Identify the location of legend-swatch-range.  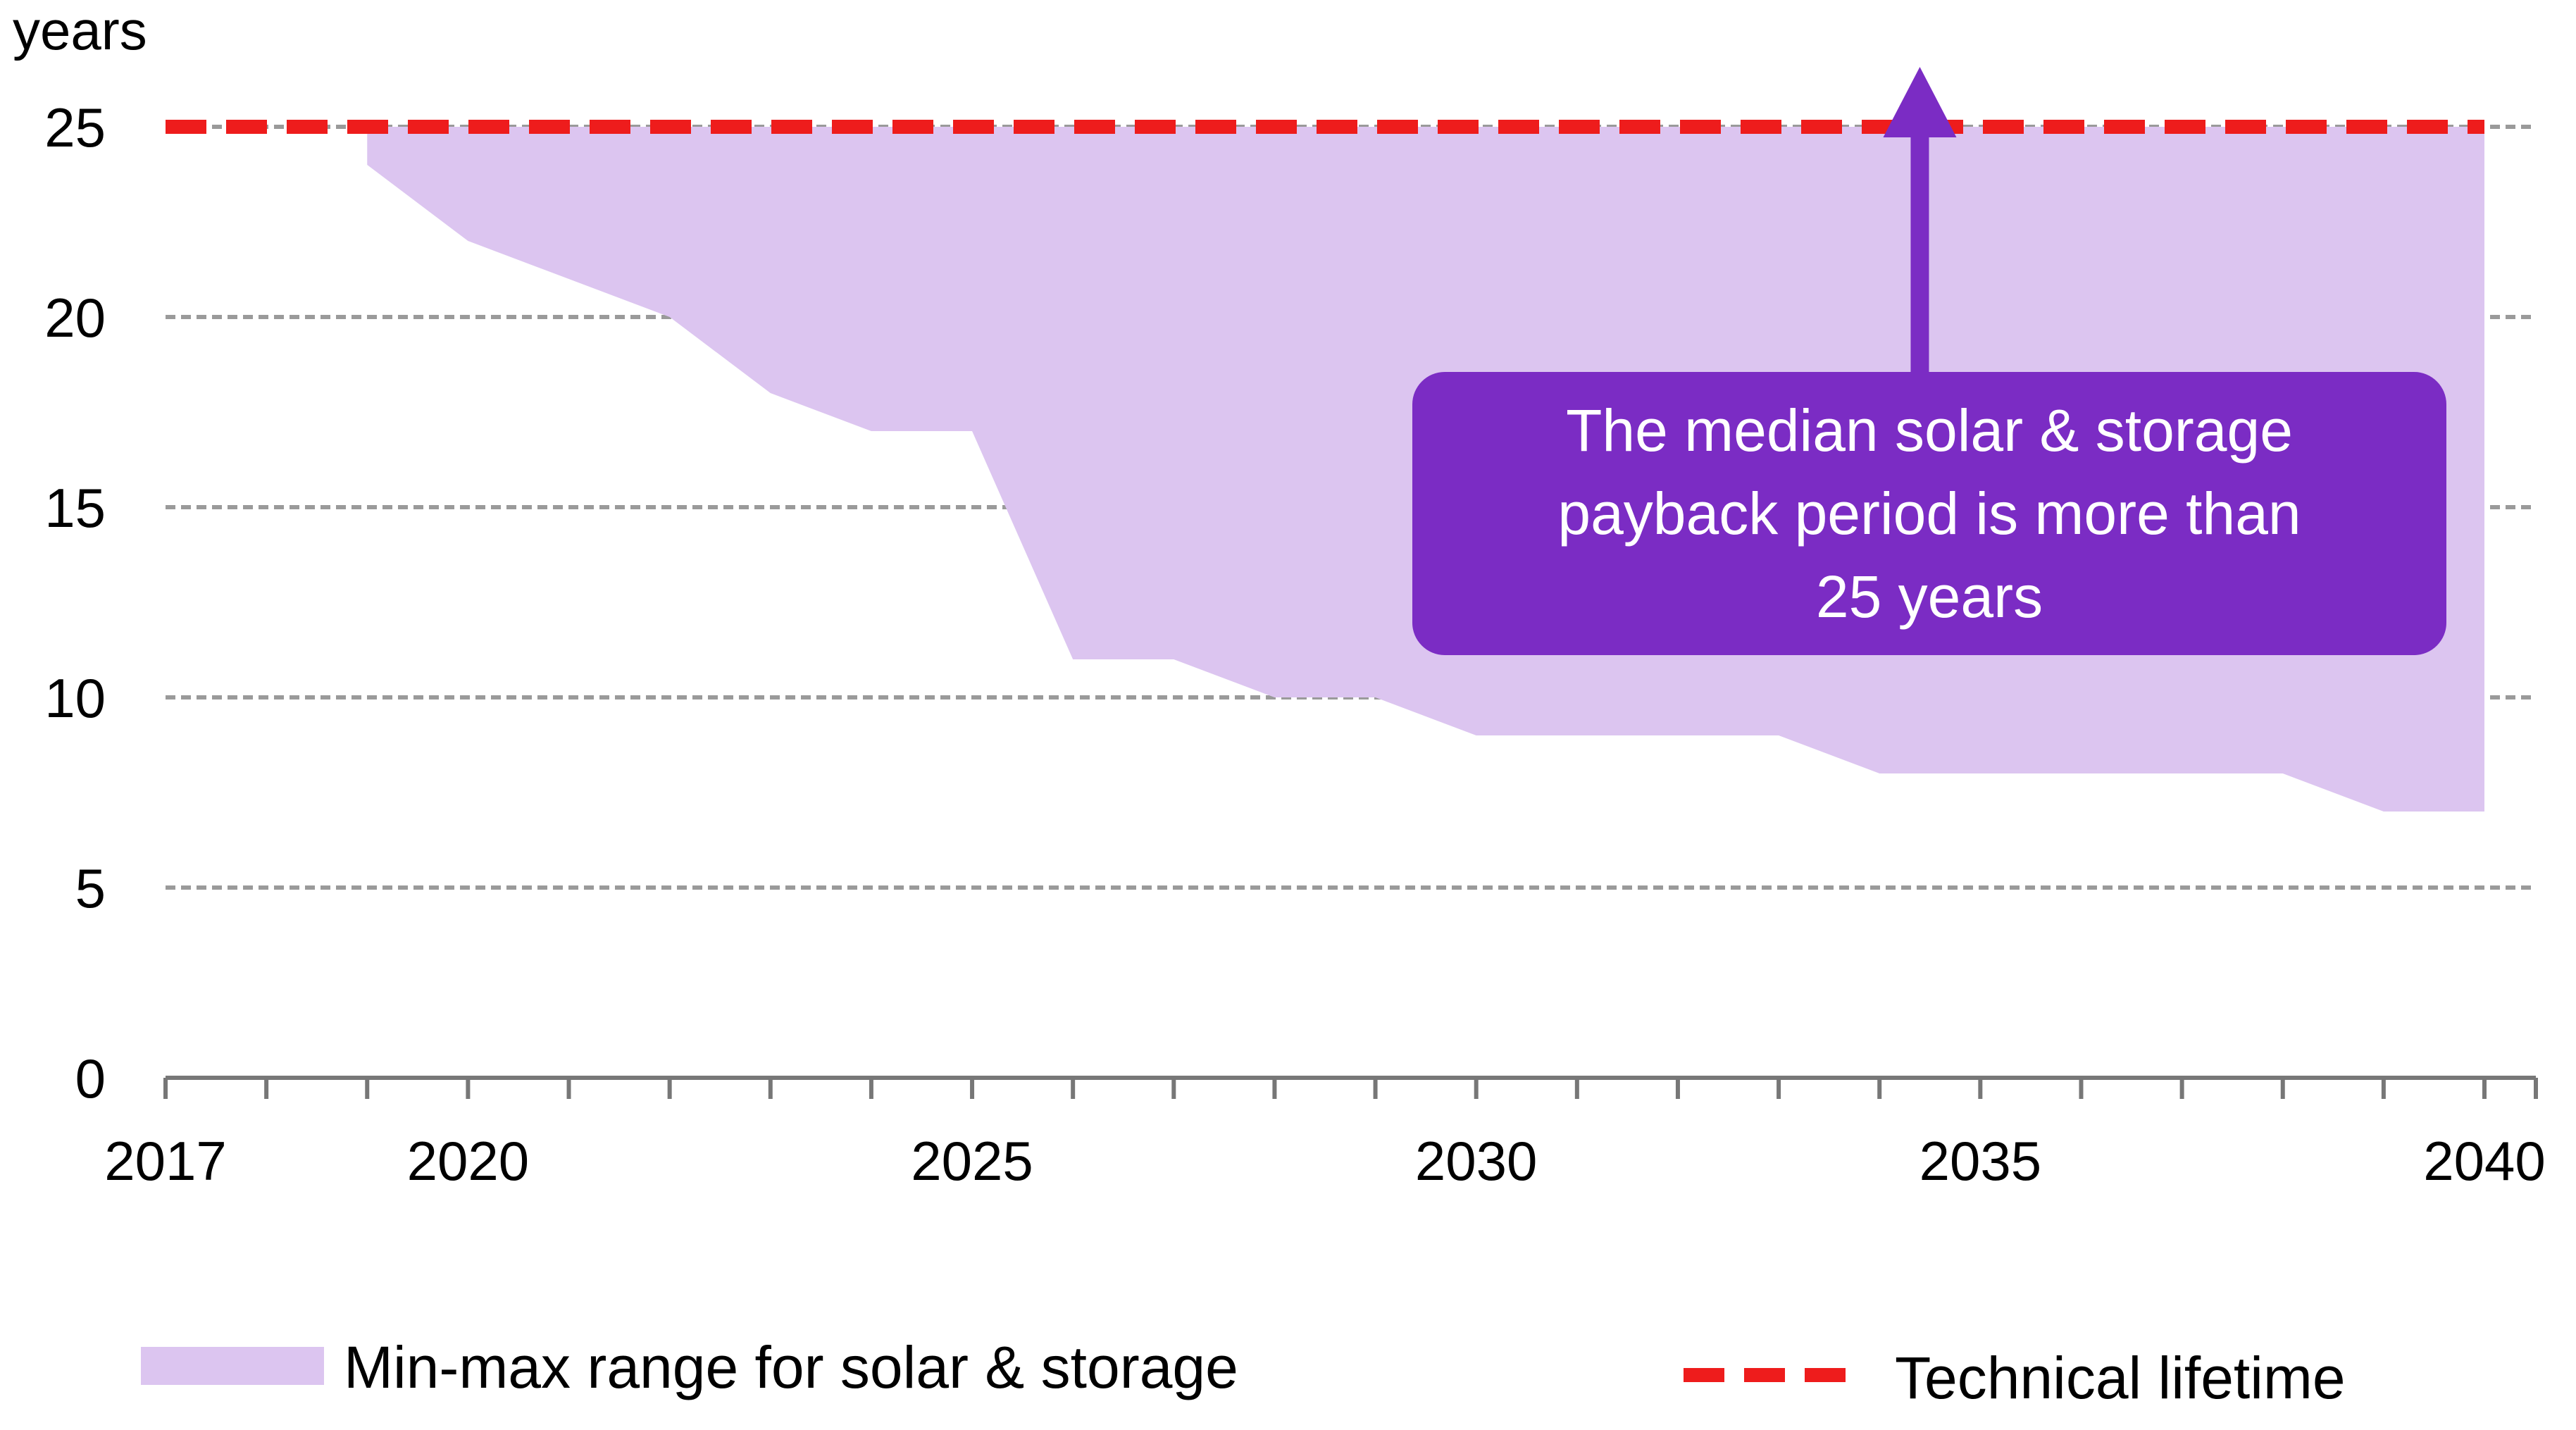
(232, 1366).